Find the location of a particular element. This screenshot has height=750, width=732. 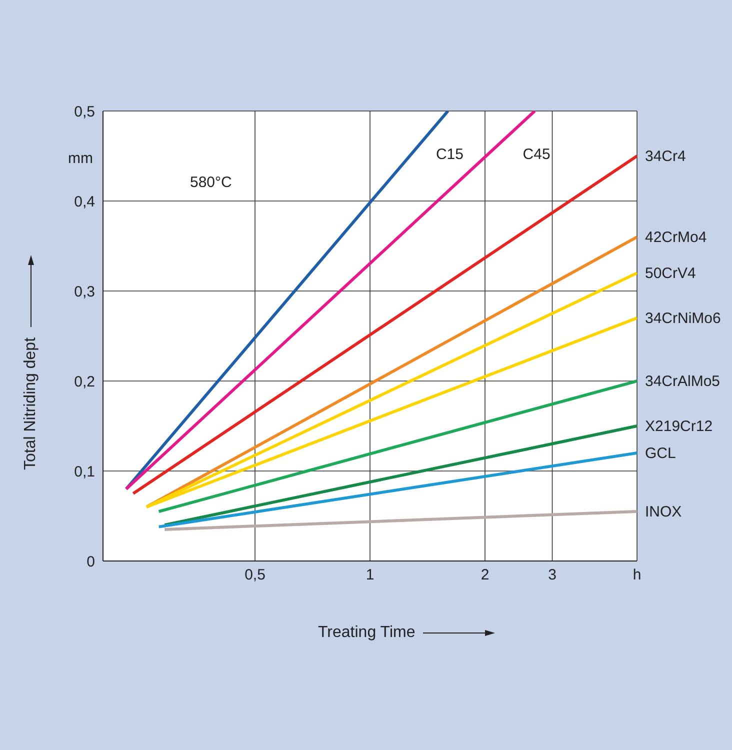

series-label: 50CrV4 is located at coordinates (670, 273).